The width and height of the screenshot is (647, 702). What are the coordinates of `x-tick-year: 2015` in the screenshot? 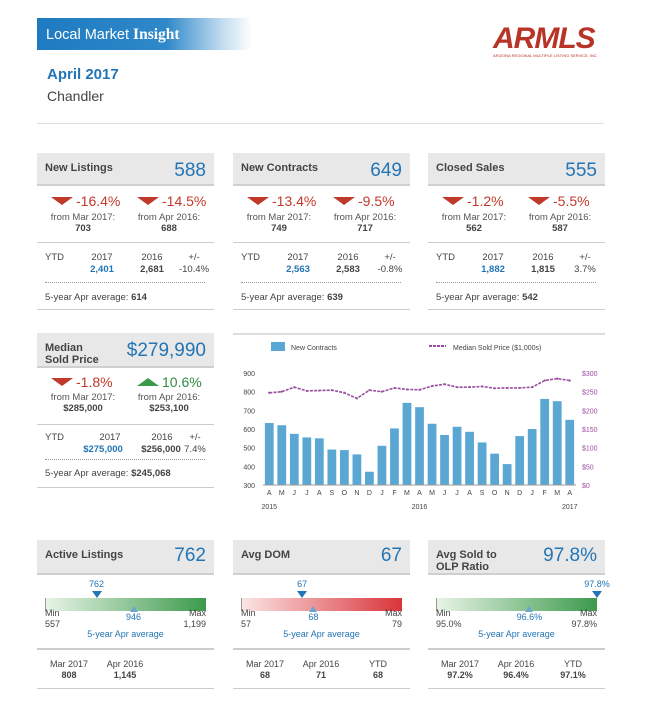 It's located at (269, 507).